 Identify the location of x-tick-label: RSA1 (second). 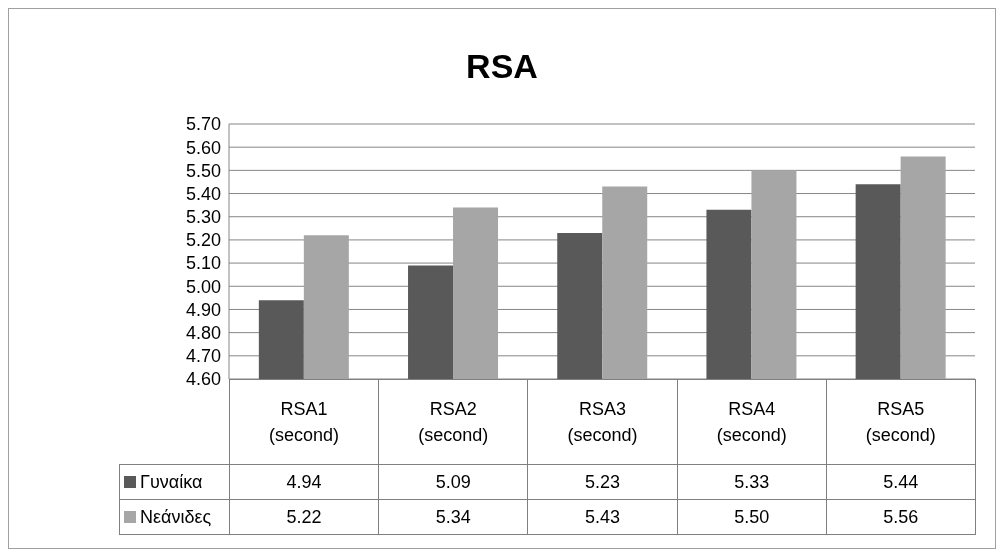
(304, 422).